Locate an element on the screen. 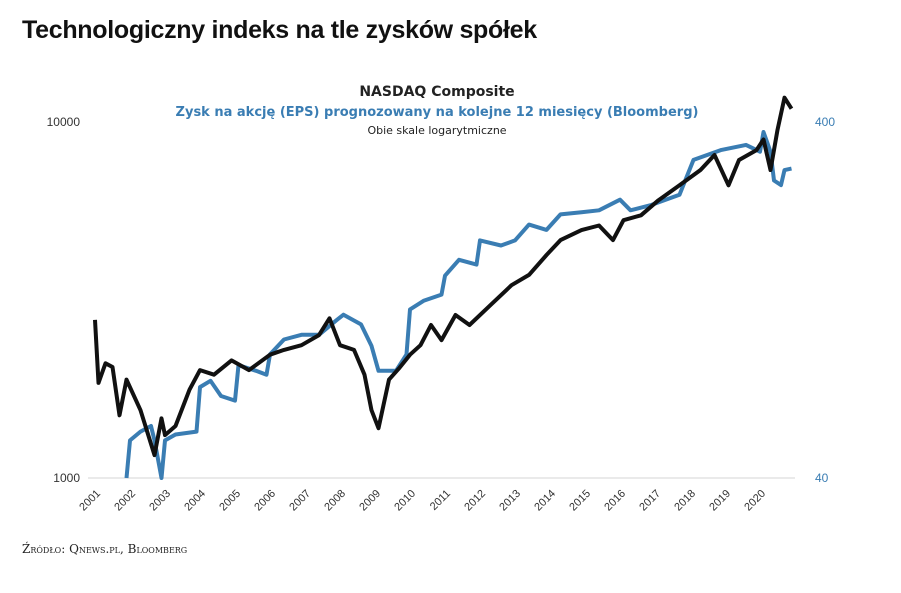 The height and width of the screenshot is (593, 901). y-left-tick-1000: 1000 is located at coordinates (66, 478).